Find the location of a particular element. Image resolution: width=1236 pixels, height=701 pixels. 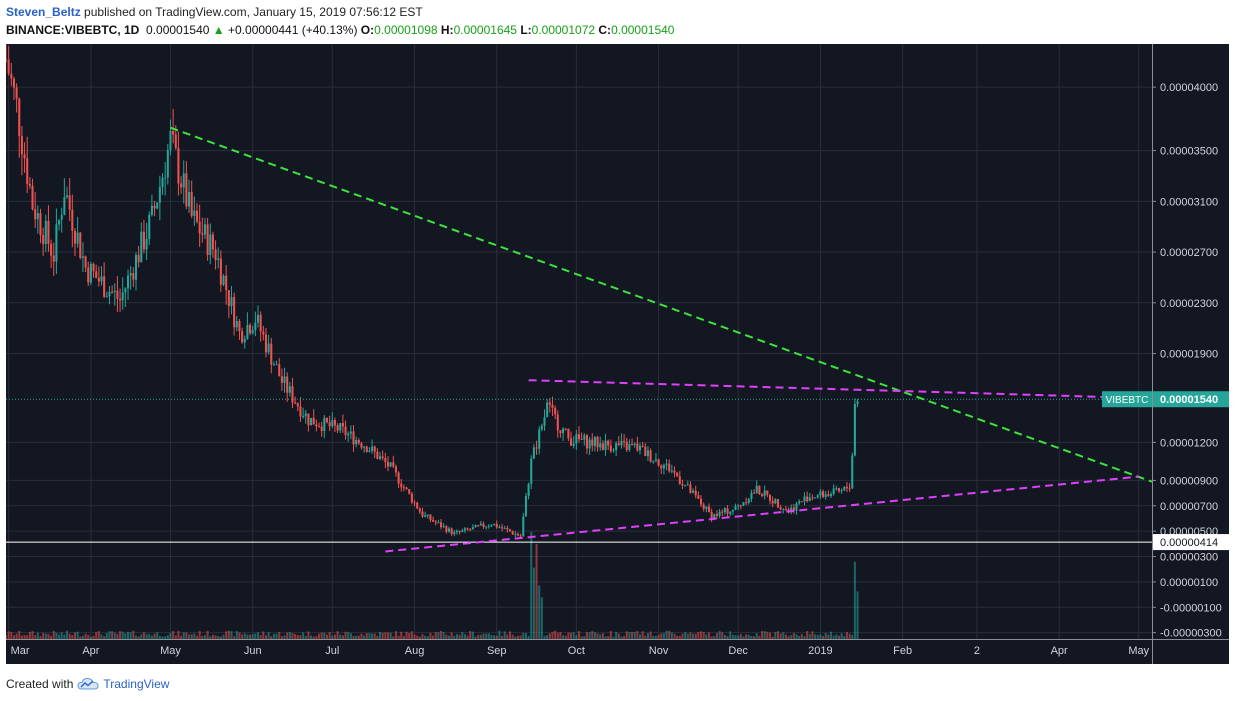

tradingview-cloud-icon is located at coordinates (88, 683).